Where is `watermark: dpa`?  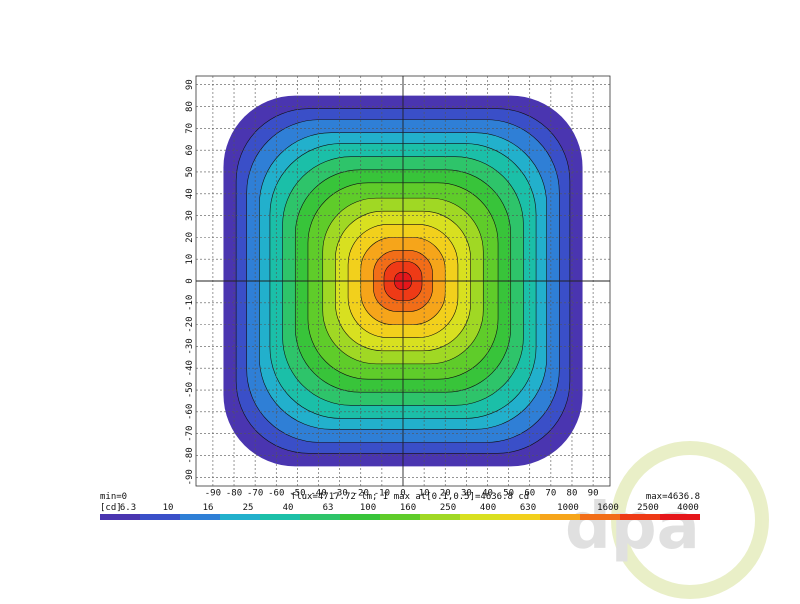 watermark: dpa is located at coordinates (667, 520).